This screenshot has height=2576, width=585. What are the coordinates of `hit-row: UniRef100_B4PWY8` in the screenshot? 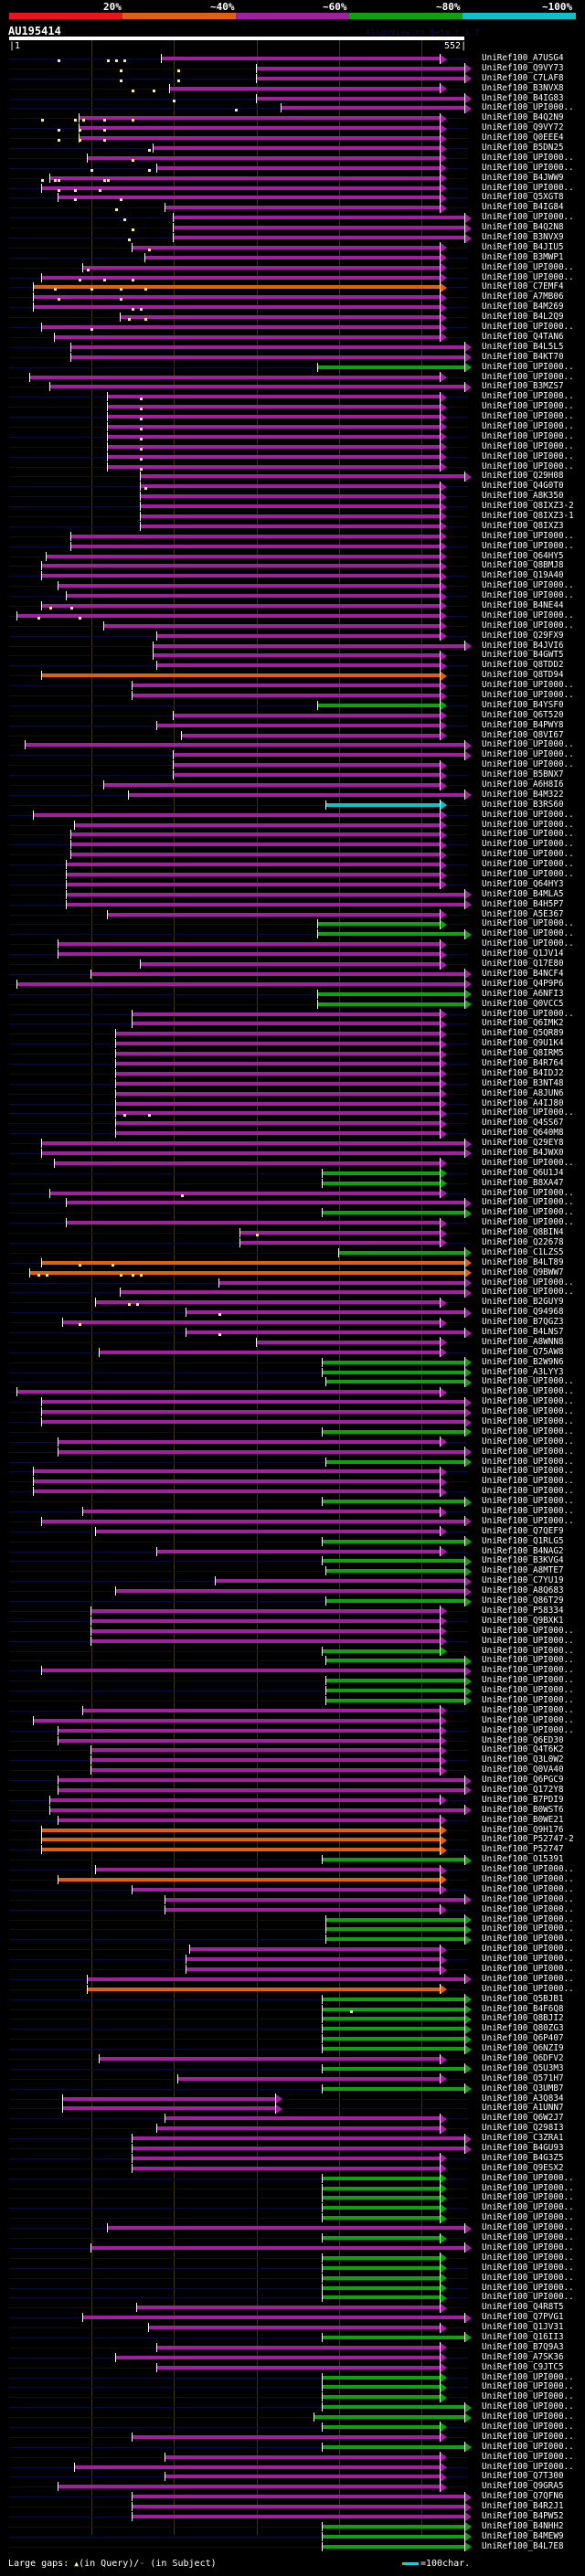 It's located at (293, 725).